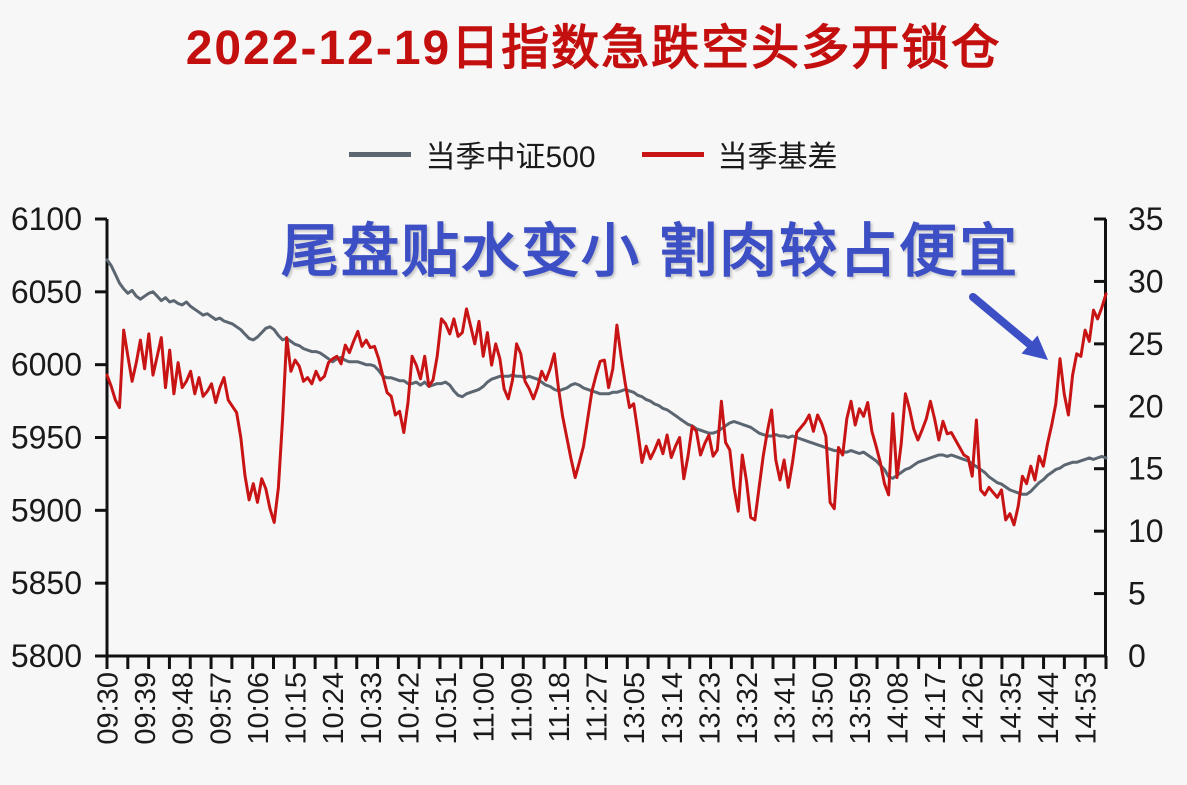 The height and width of the screenshot is (785, 1187). I want to click on legend-item-basis: 当季基差, so click(739, 154).